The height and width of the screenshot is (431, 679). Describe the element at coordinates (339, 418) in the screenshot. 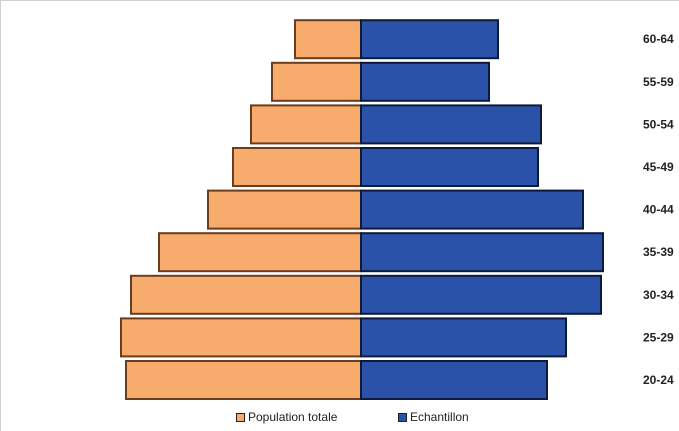

I see `legend: Population totale Echantillon` at that location.